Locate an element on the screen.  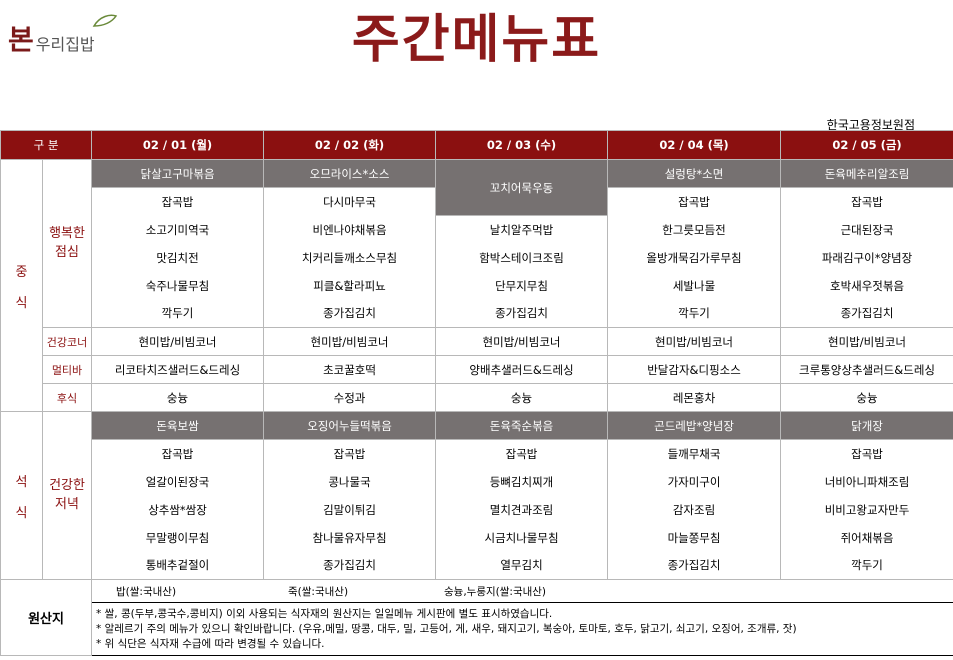
menu-cell: 쥐어채볶음 is located at coordinates (866, 537).